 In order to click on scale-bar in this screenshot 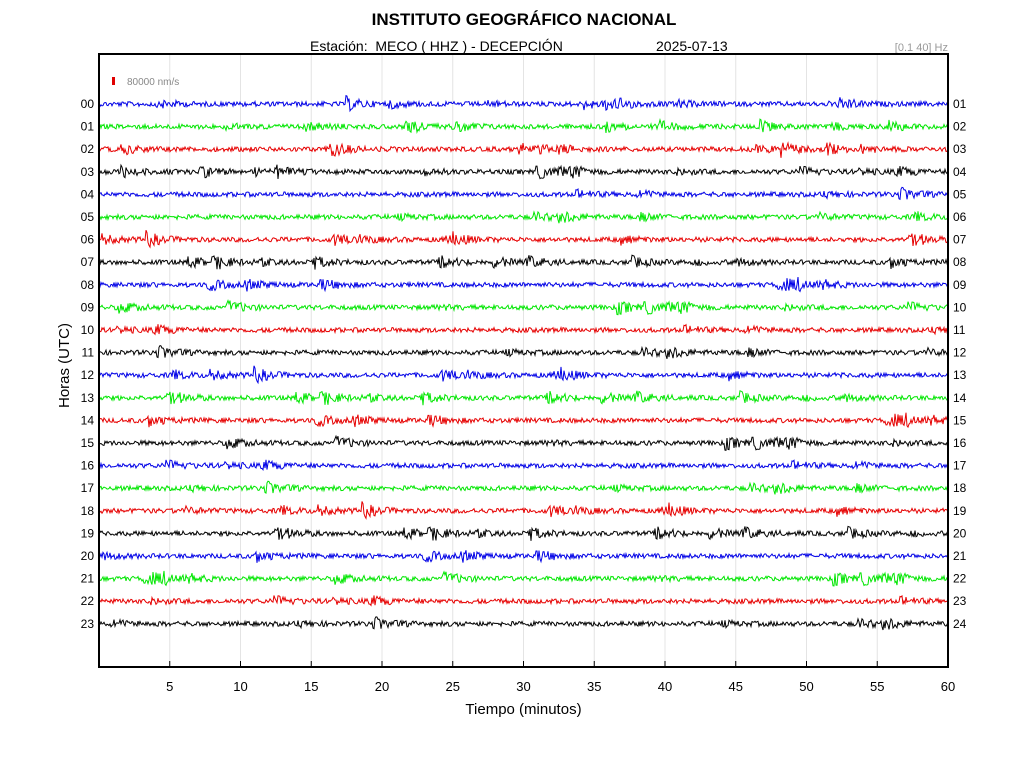, I will do `click(113, 81)`.